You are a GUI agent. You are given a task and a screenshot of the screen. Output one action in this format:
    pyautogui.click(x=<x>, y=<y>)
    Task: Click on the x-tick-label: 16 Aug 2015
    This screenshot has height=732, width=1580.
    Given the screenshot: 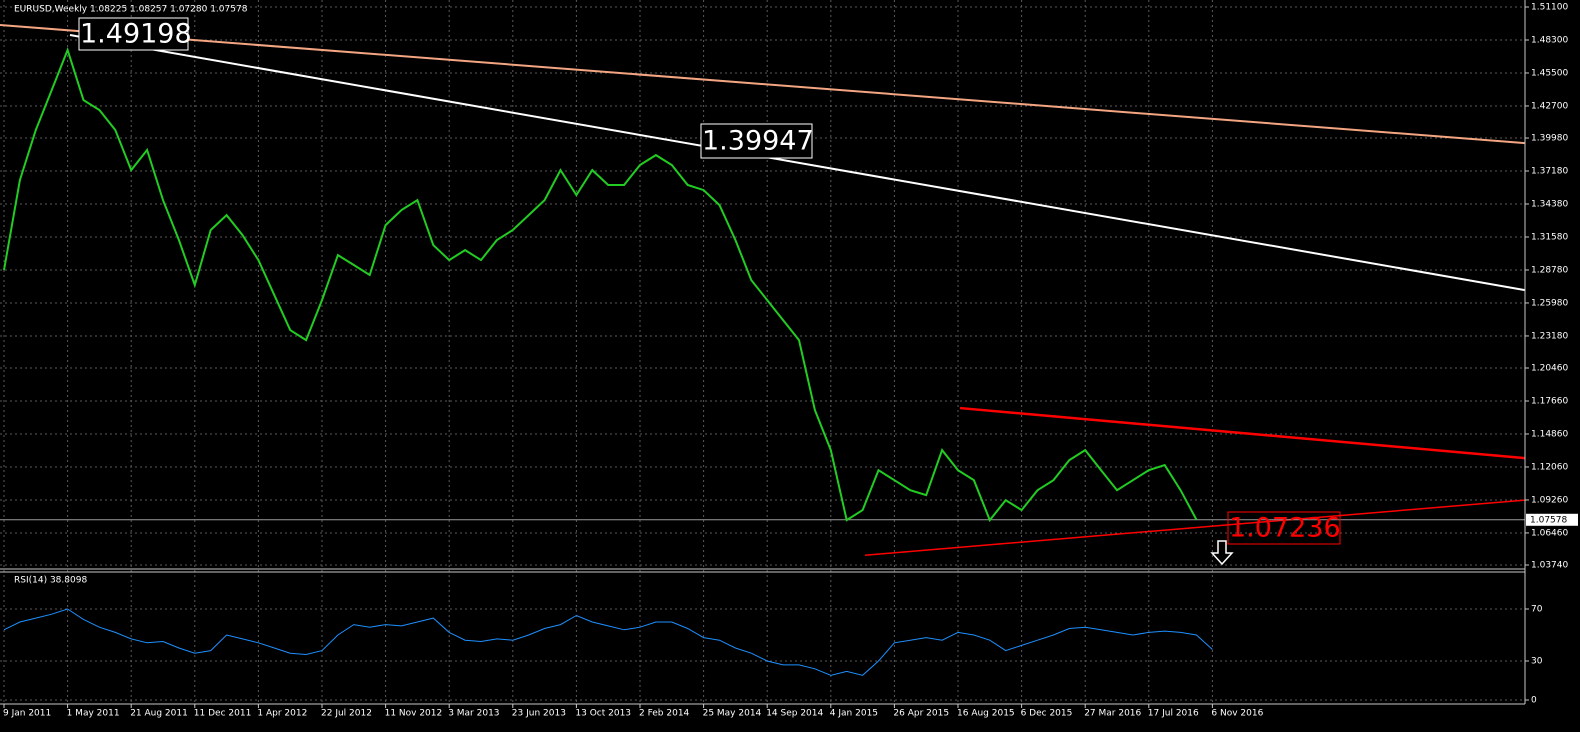 What is the action you would take?
    pyautogui.click(x=986, y=714)
    